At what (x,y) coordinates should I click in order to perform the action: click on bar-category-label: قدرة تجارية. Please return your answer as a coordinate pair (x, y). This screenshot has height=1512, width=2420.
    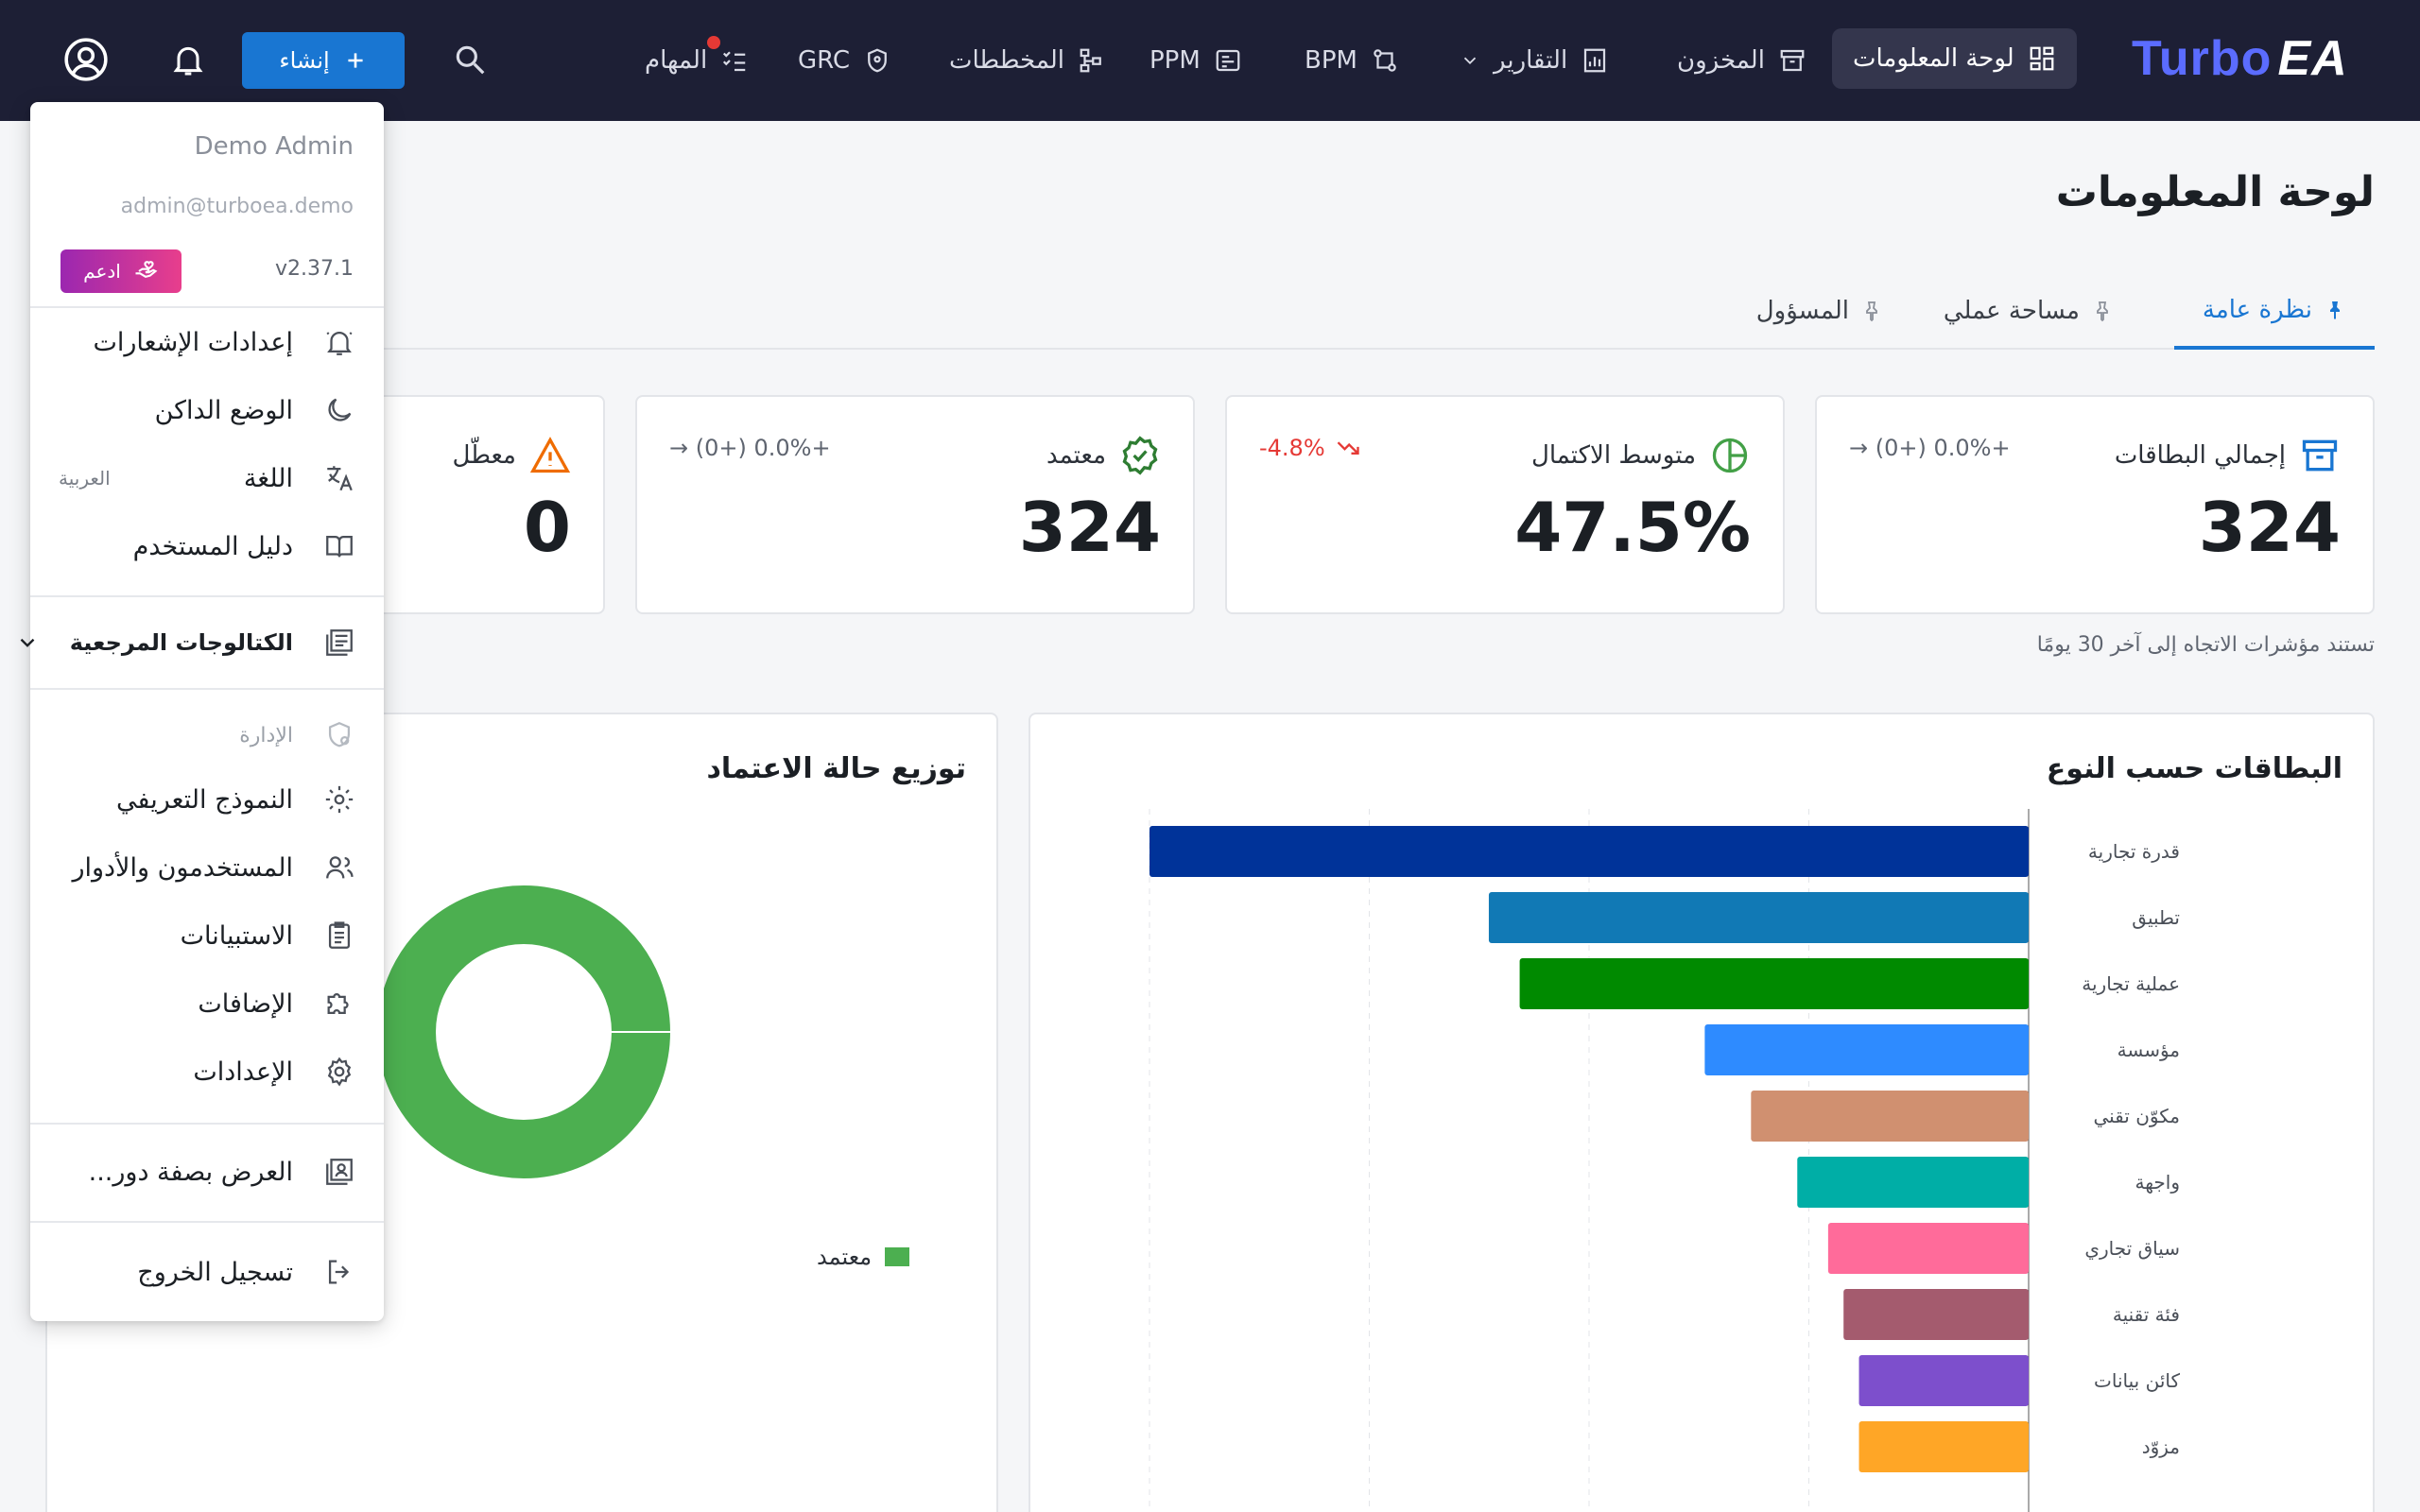
    Looking at the image, I should click on (2133, 851).